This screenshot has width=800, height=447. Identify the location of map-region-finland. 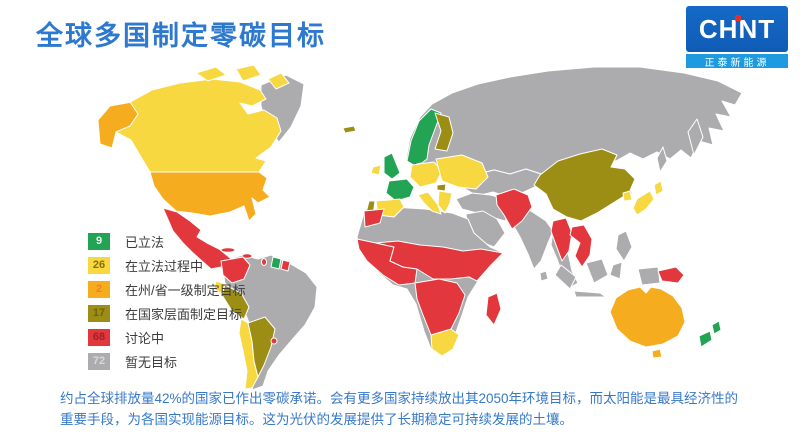
(444, 132).